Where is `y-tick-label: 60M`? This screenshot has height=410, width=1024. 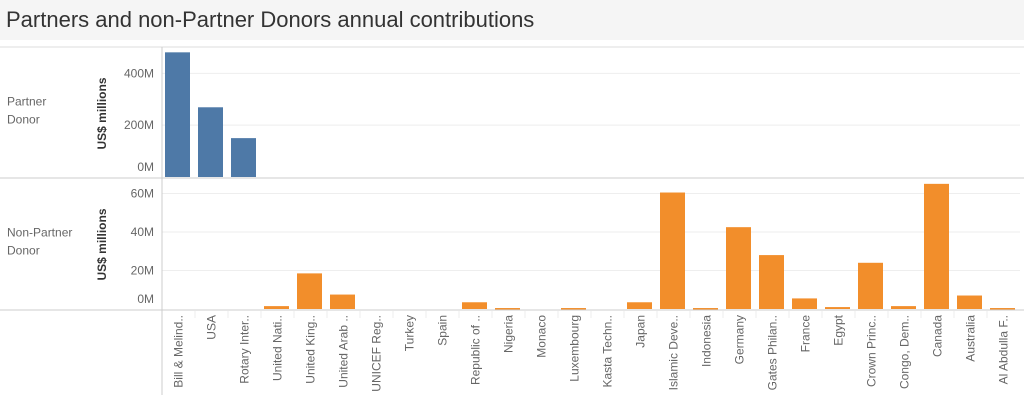 y-tick-label: 60M is located at coordinates (142, 193).